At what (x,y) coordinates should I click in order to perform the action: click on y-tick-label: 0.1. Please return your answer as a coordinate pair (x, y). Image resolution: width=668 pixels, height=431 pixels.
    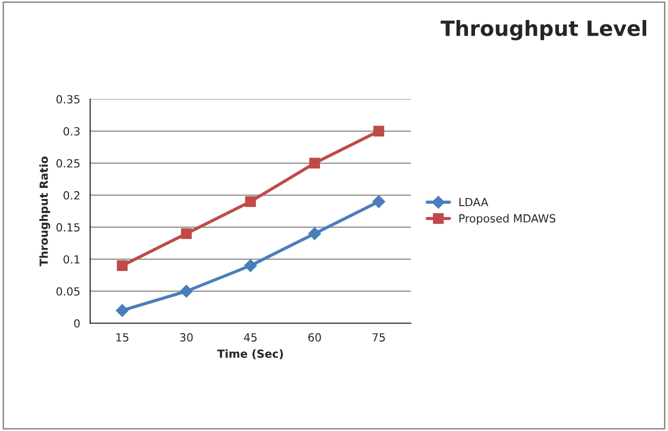
    Looking at the image, I should click on (72, 259).